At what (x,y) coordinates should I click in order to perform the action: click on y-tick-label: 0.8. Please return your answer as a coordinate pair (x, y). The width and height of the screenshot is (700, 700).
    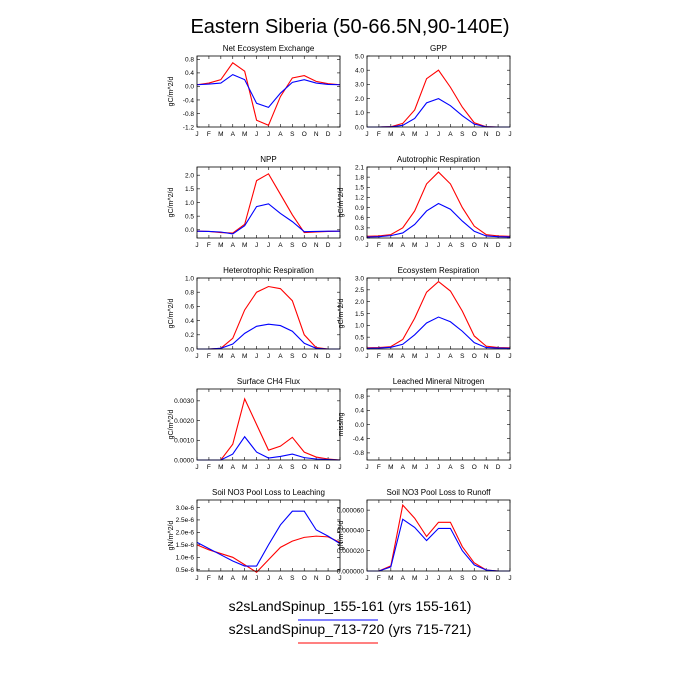
    Looking at the image, I should click on (189, 60).